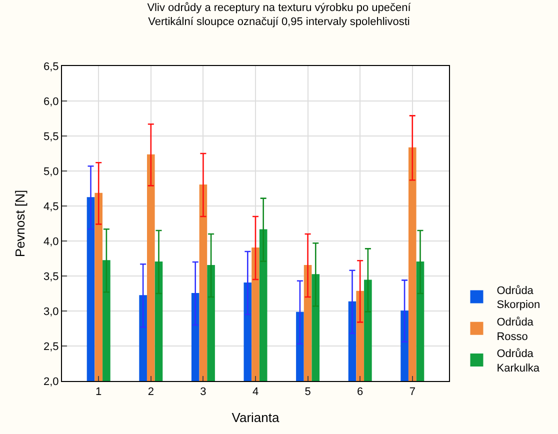 This screenshot has height=434, width=558. Describe the element at coordinates (20, 224) in the screenshot. I see `y-axis-title: Pevnost [N]` at that location.